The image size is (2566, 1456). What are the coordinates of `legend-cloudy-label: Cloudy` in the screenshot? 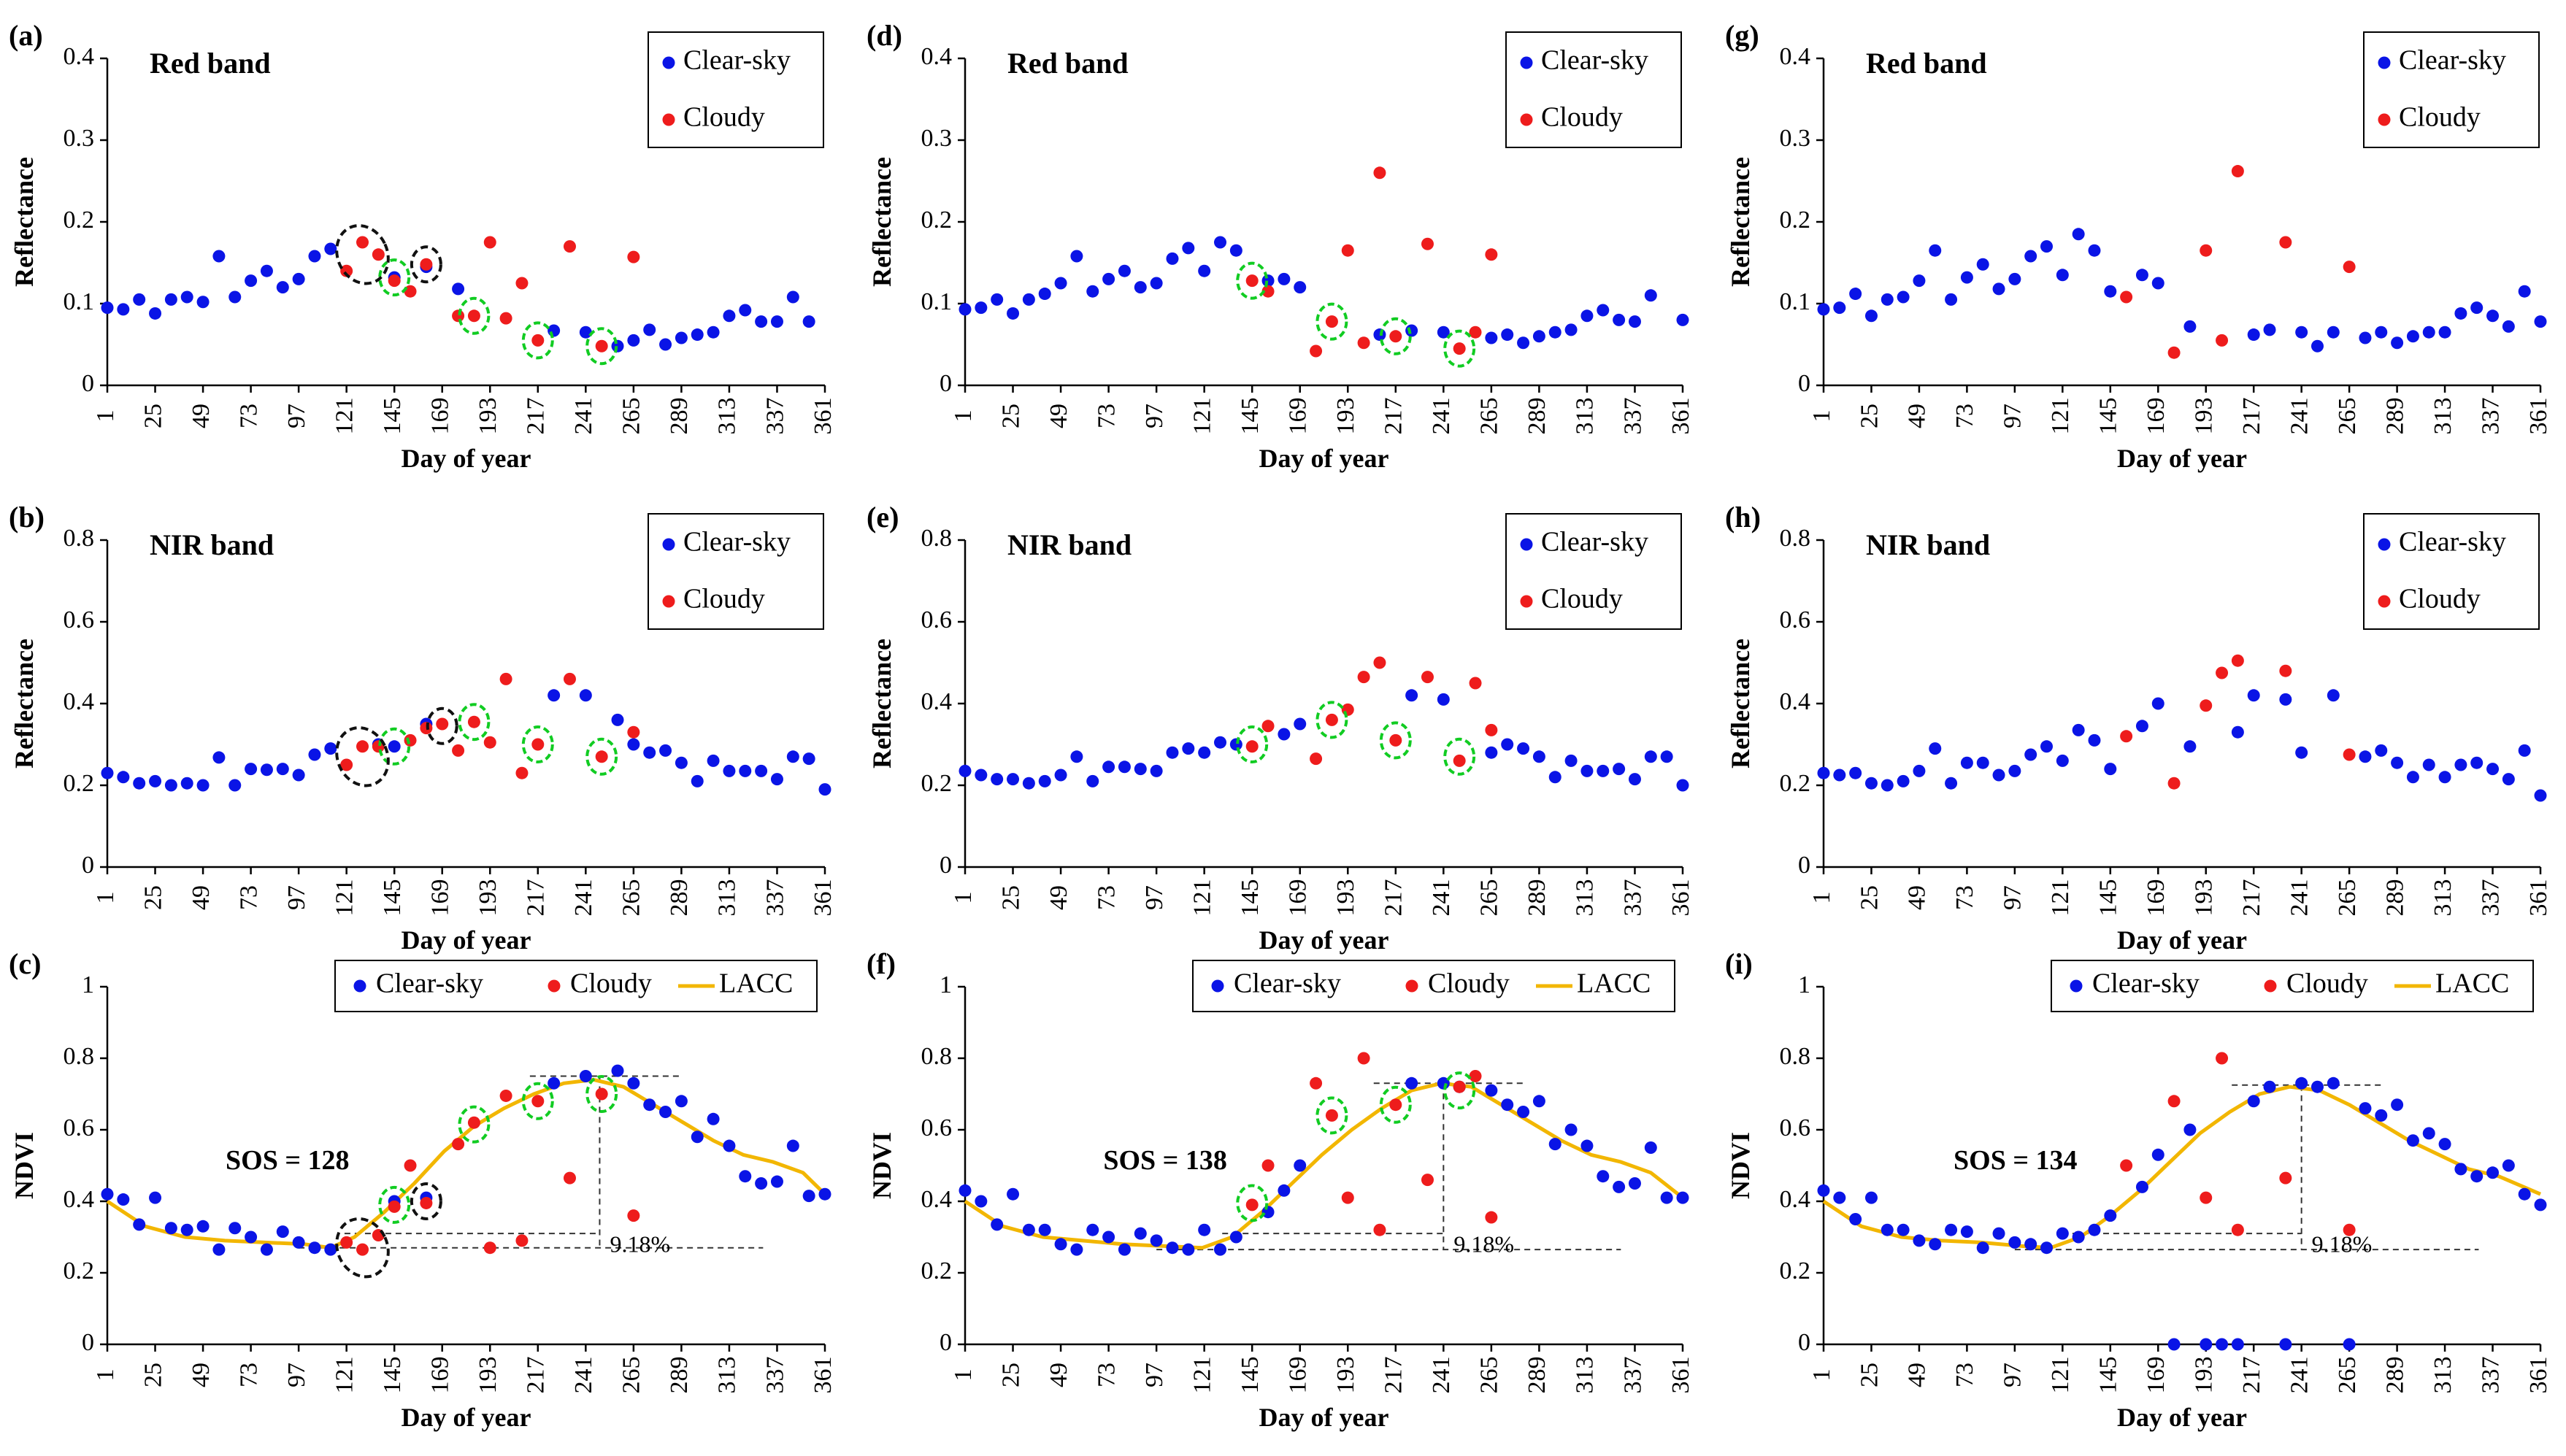 It's located at (2327, 983).